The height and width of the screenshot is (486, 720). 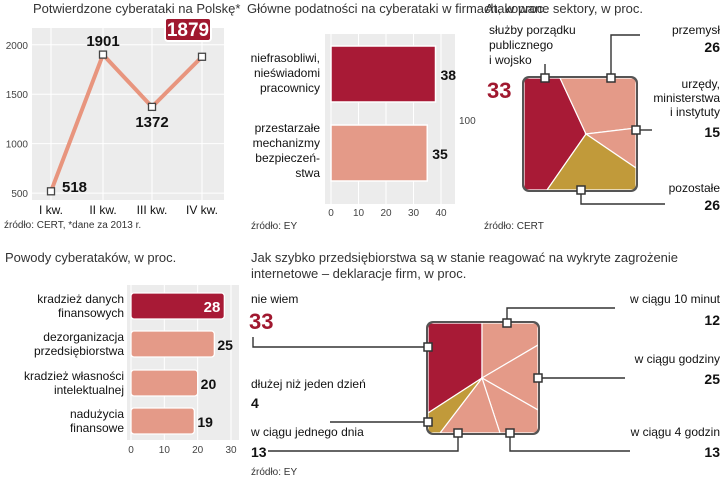 I want to click on sectors-label-3-line-3: i instytuty, so click(x=695, y=112).